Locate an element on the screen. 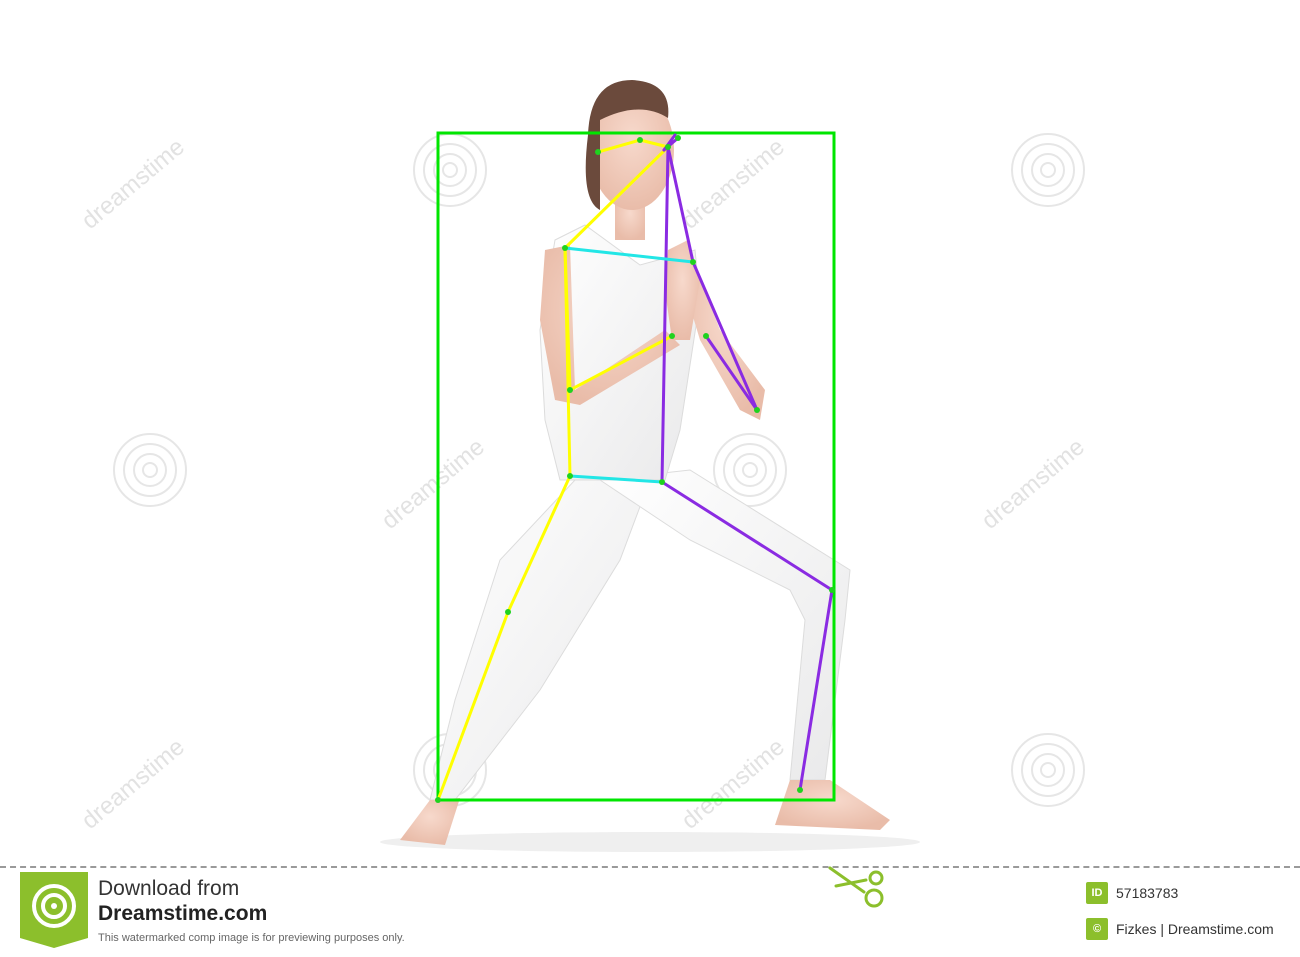 This screenshot has width=1300, height=957. scissors-icon is located at coordinates (856, 887).